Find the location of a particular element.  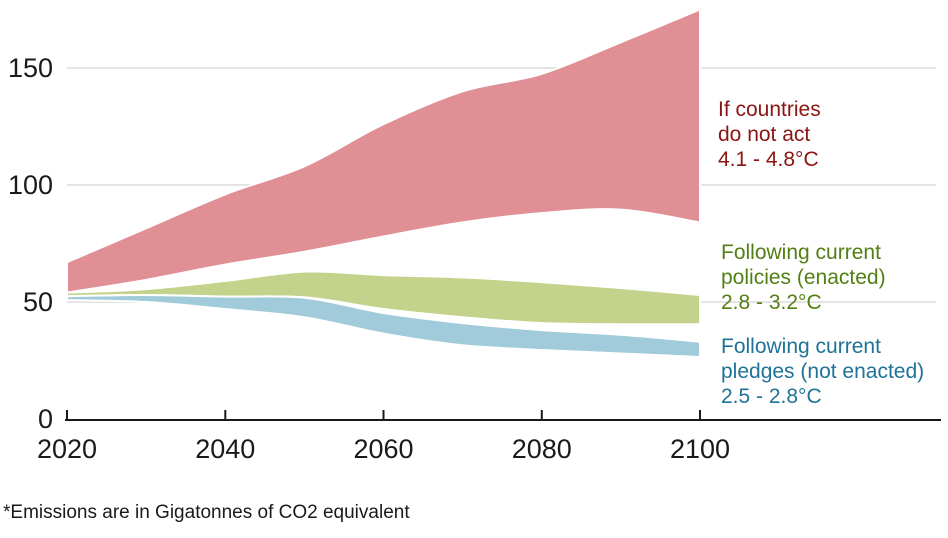

series-label-current-pledges-temp-range: 2.5 - 2.8°C is located at coordinates (771, 396).